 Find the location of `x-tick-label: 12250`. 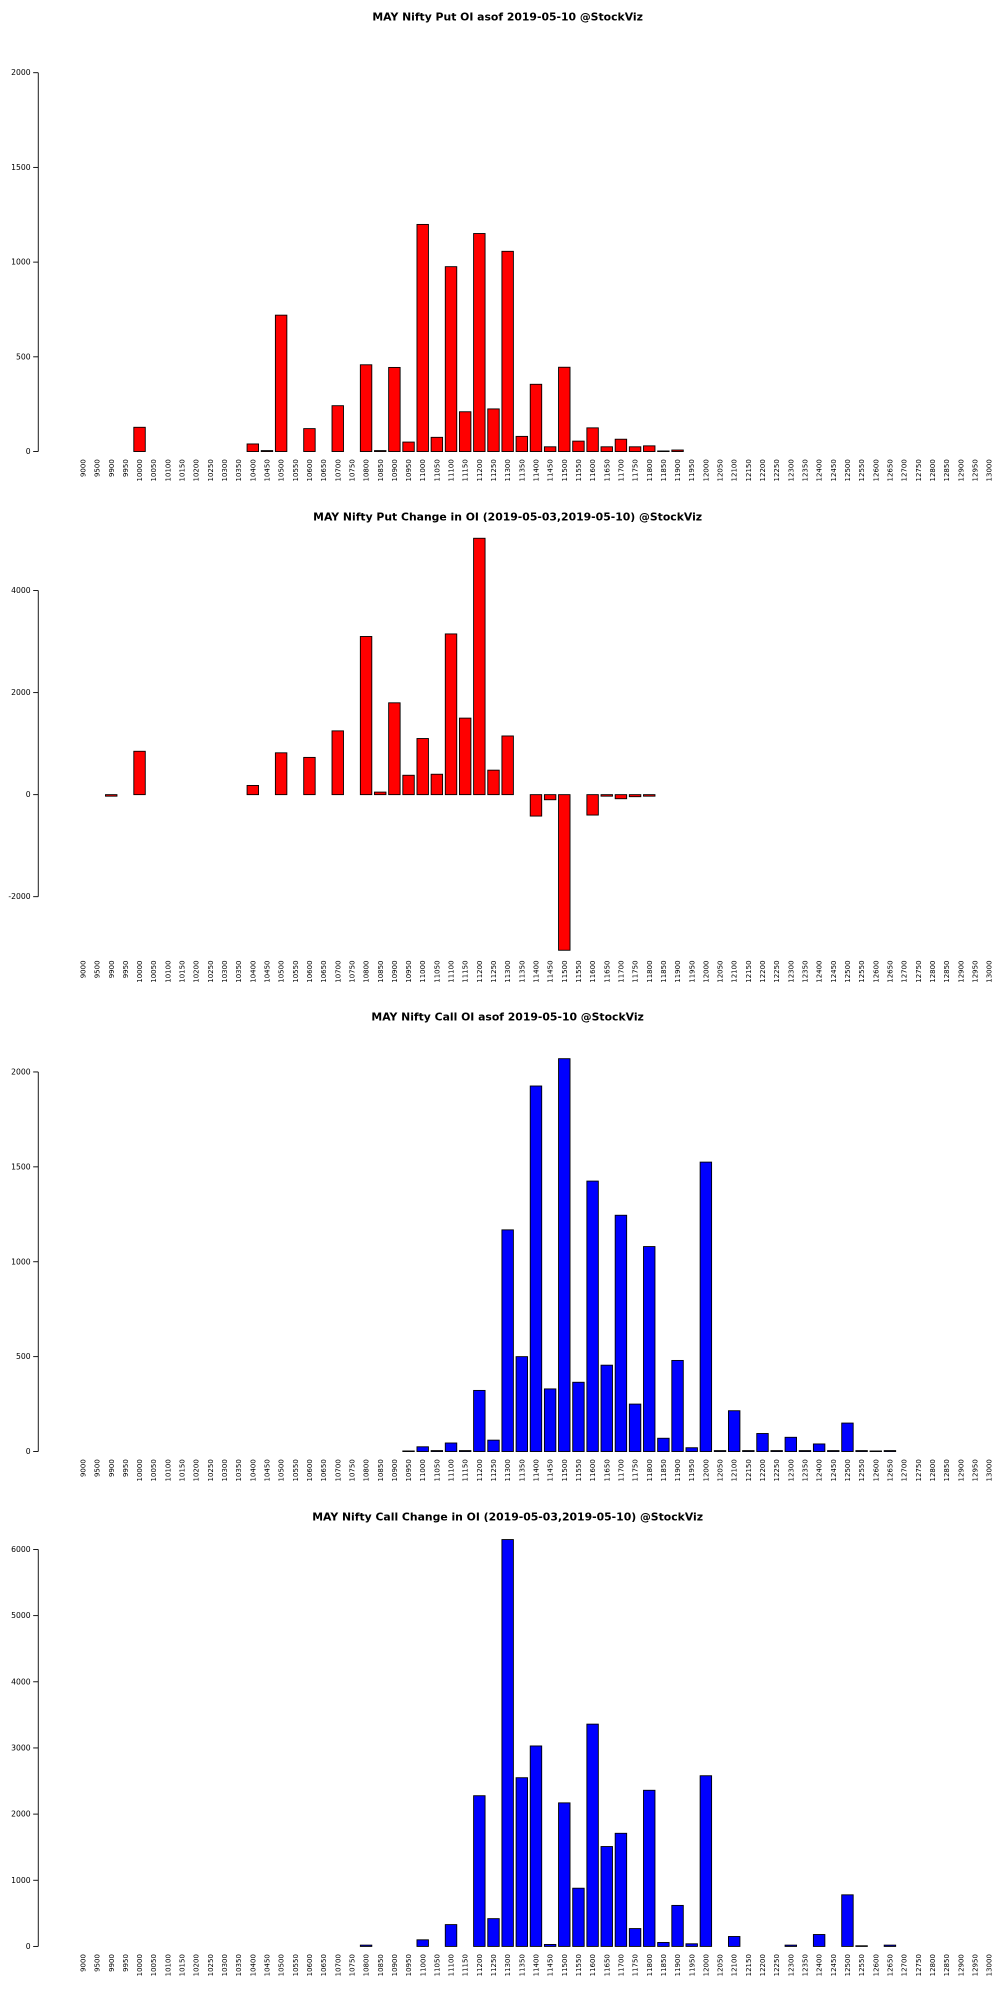

x-tick-label: 12250 is located at coordinates (776, 1965).